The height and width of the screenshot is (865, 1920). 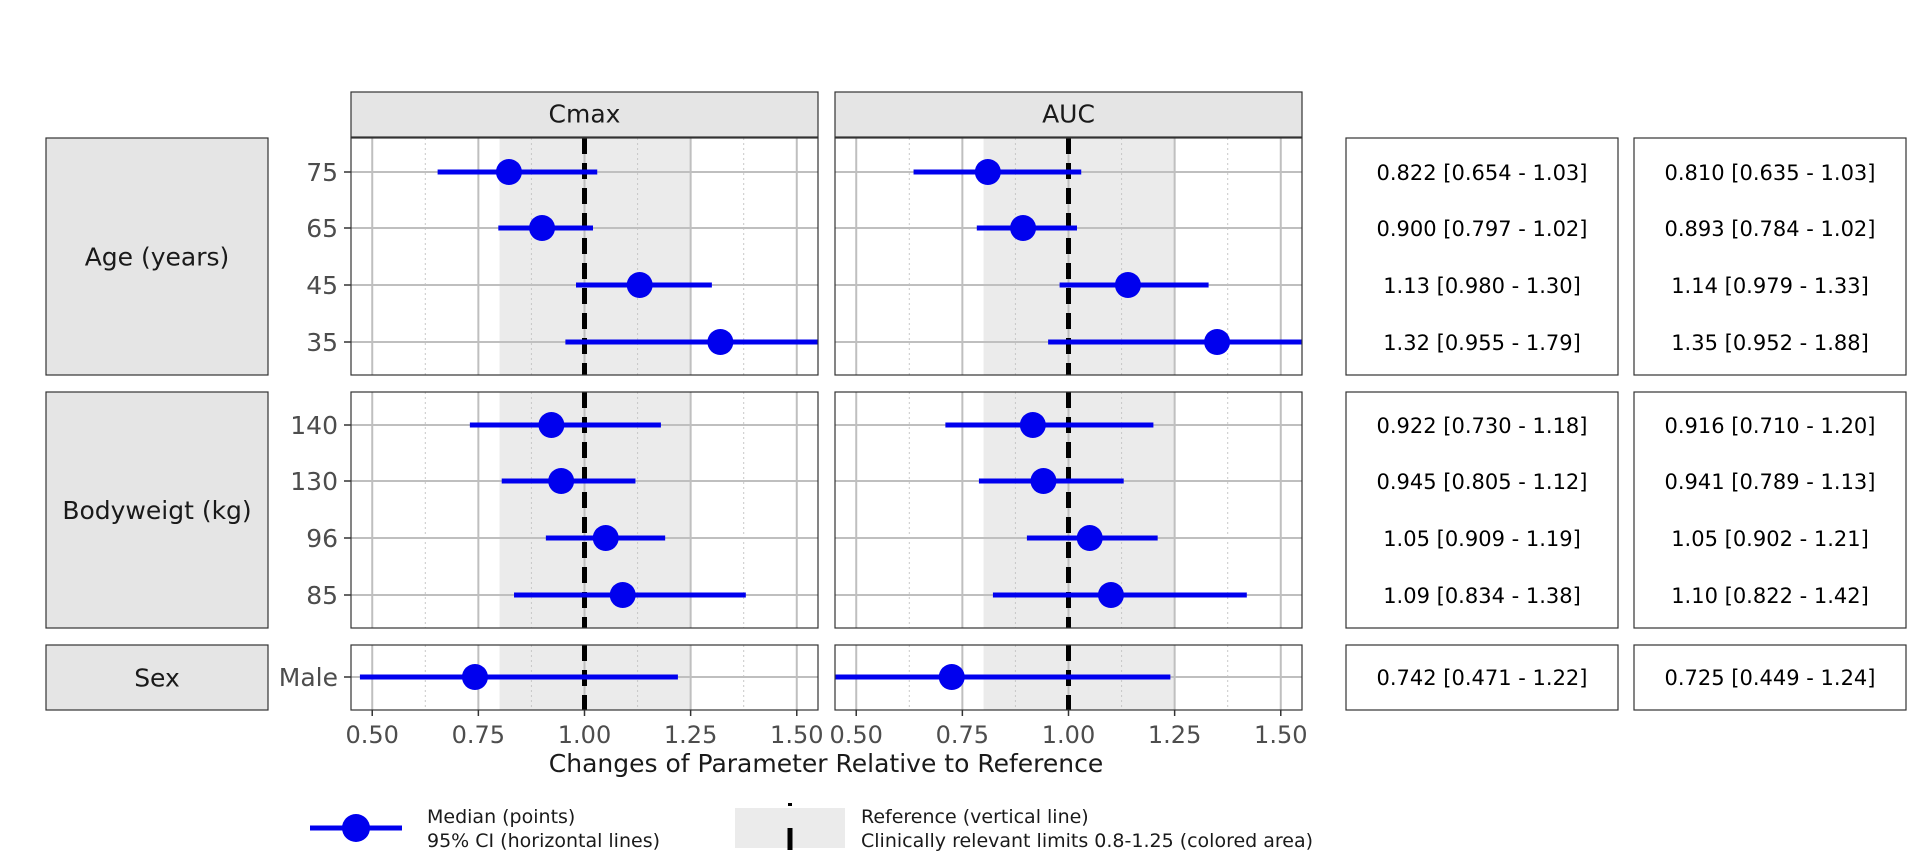 I want to click on legend-point-text-1: Median (points), so click(x=501, y=817).